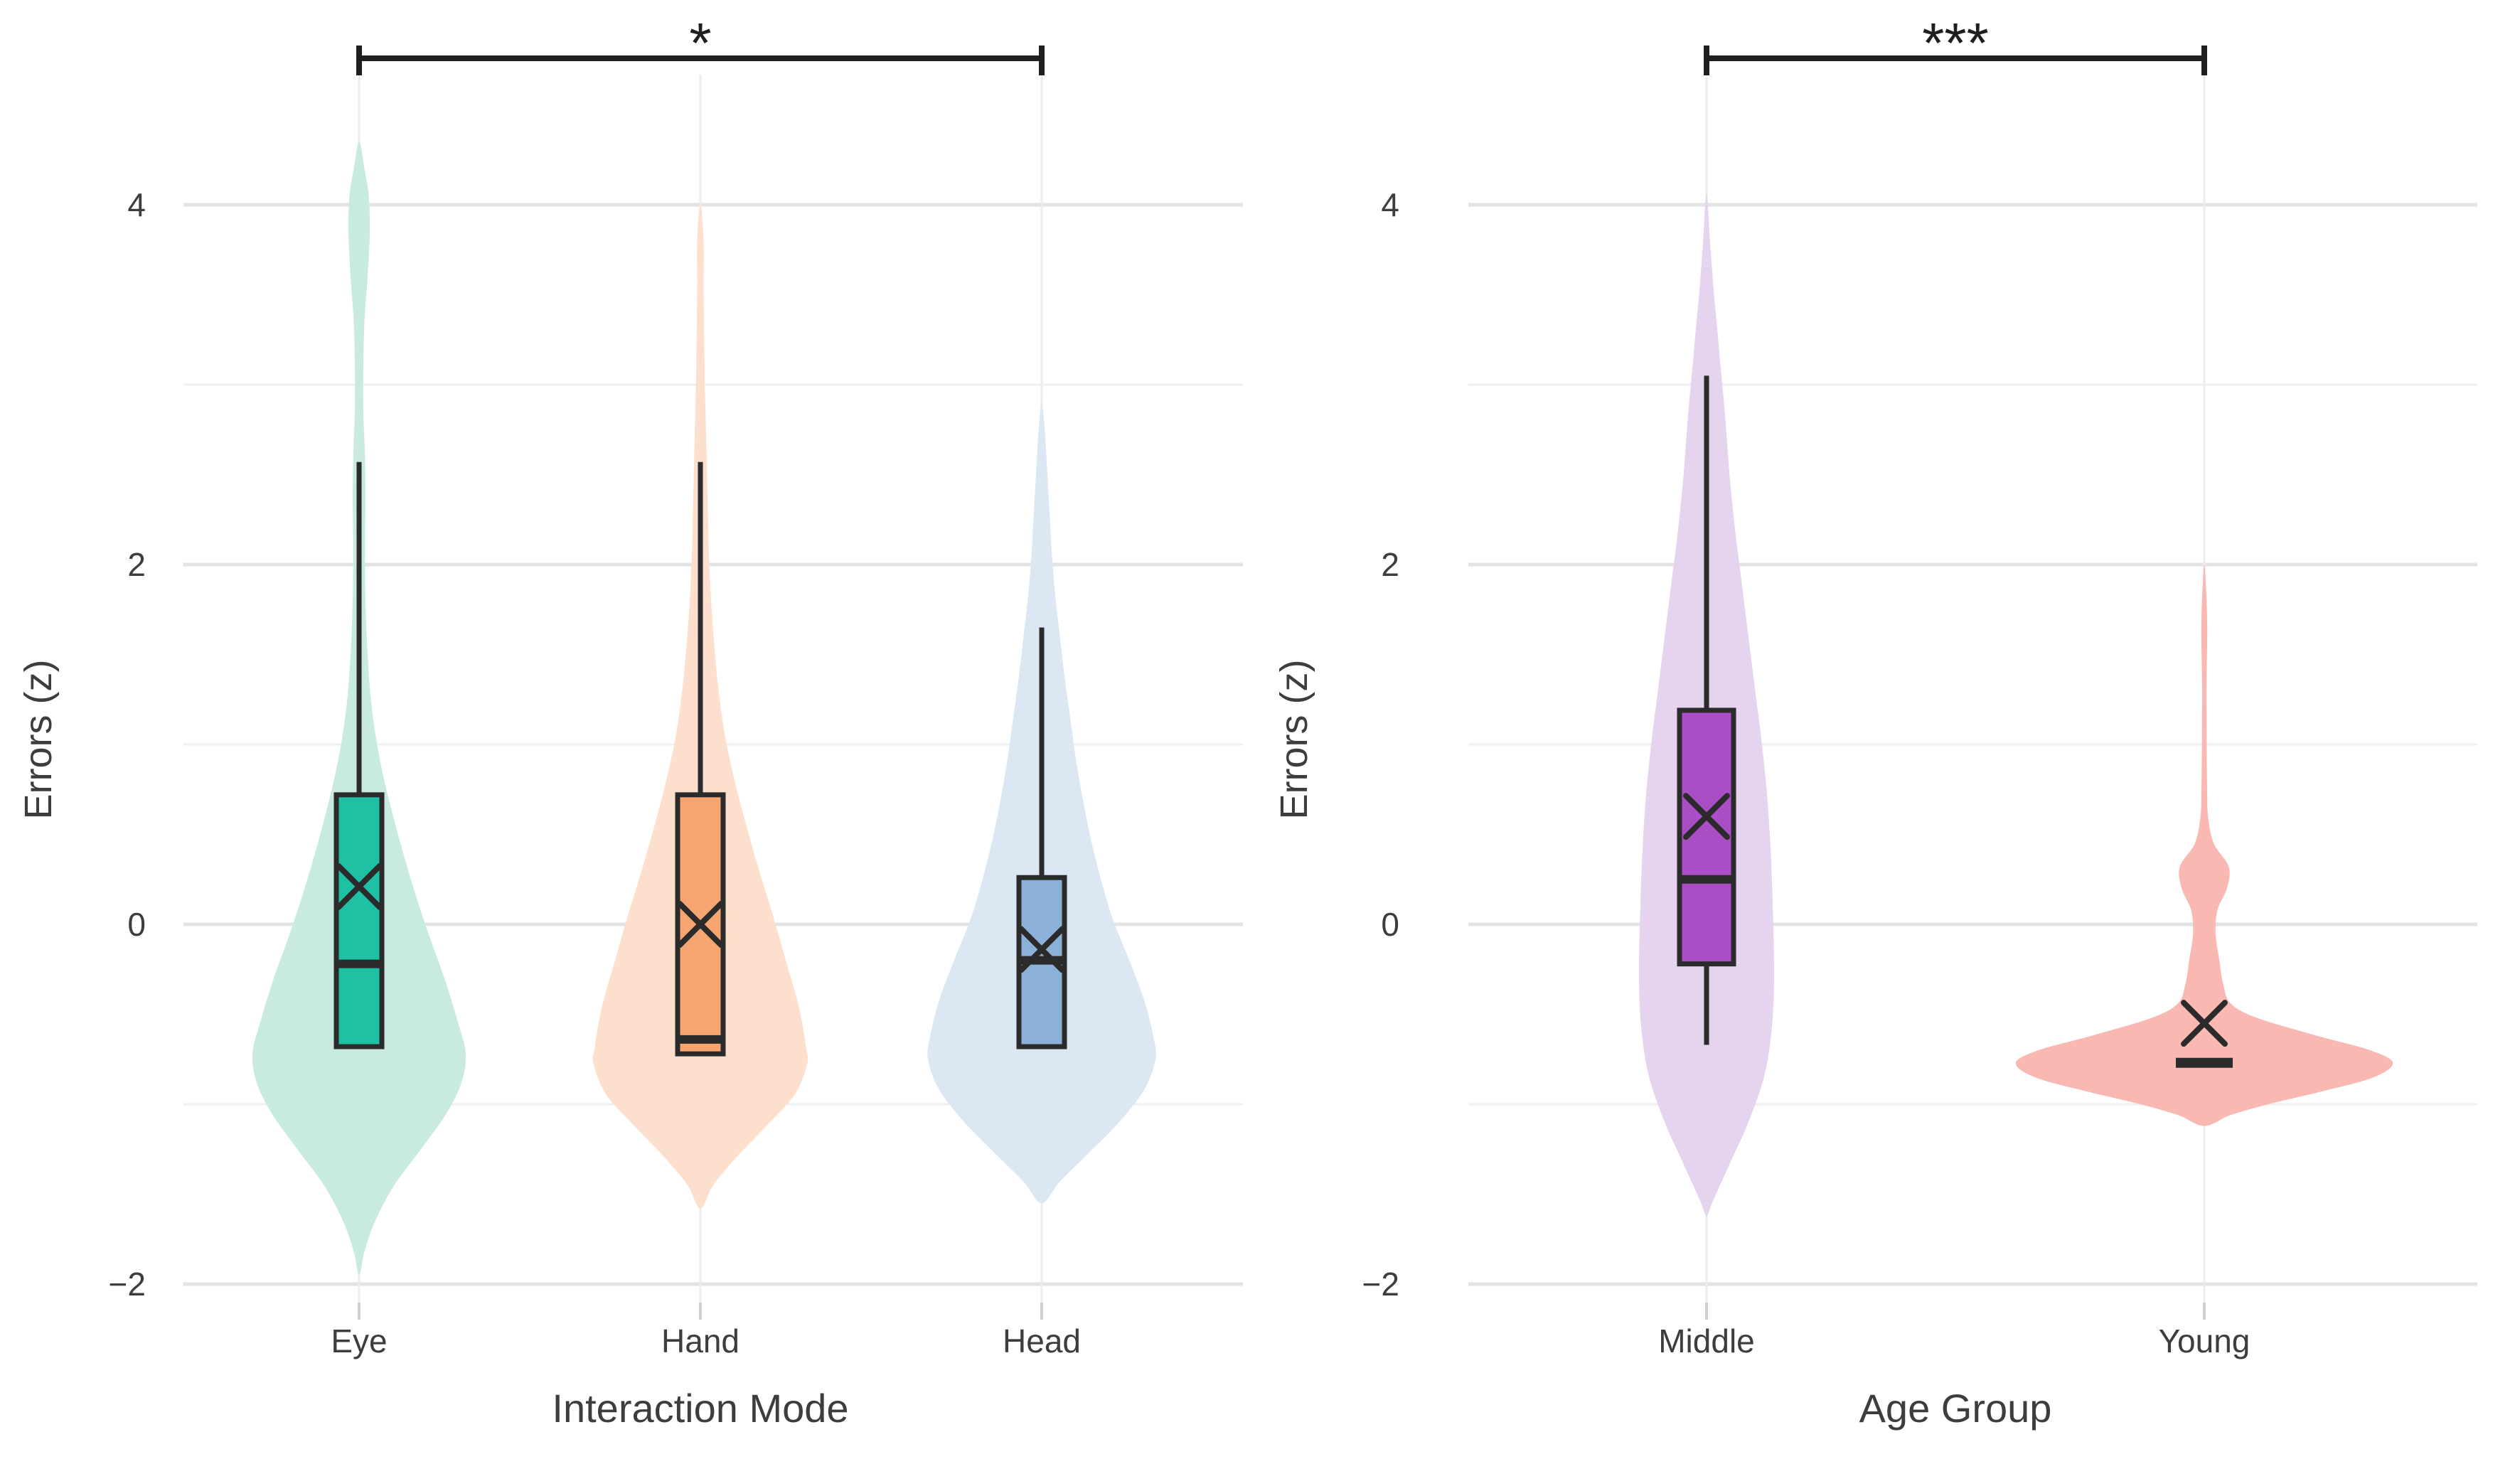 This screenshot has height=1464, width=2520. Describe the element at coordinates (359, 886) in the screenshot. I see `mean-x-eye` at that location.